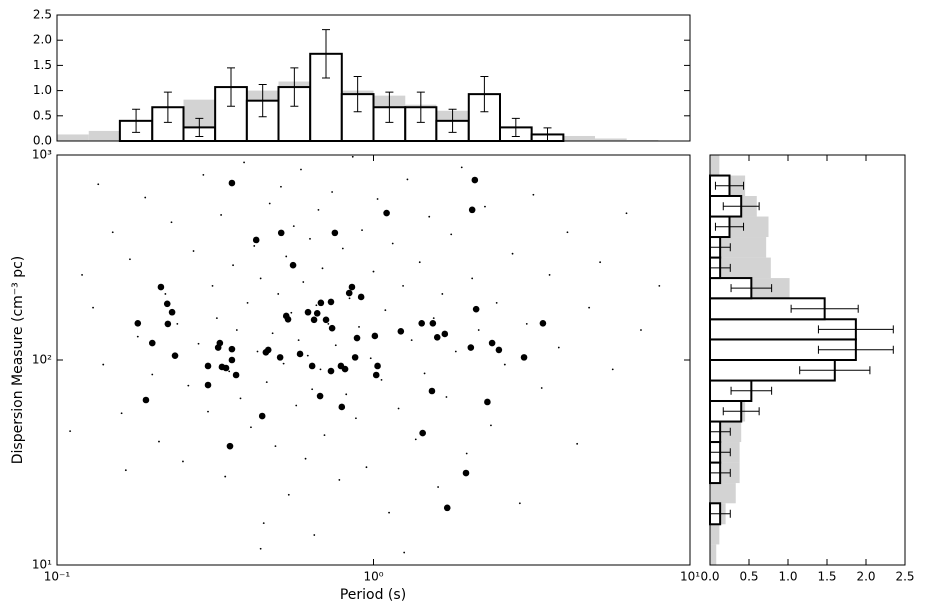  I want to click on y-tick-label: 0.0, so click(42, 141).